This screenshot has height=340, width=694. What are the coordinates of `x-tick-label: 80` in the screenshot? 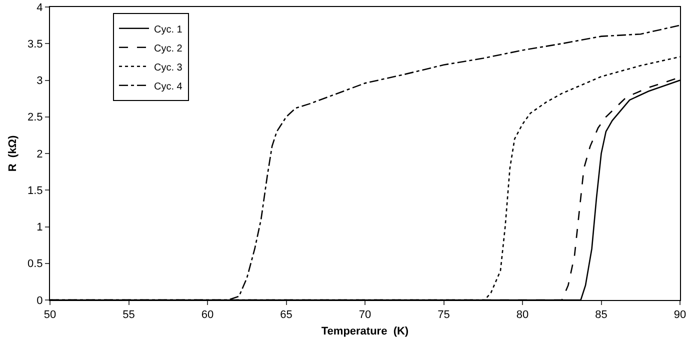 It's located at (522, 315).